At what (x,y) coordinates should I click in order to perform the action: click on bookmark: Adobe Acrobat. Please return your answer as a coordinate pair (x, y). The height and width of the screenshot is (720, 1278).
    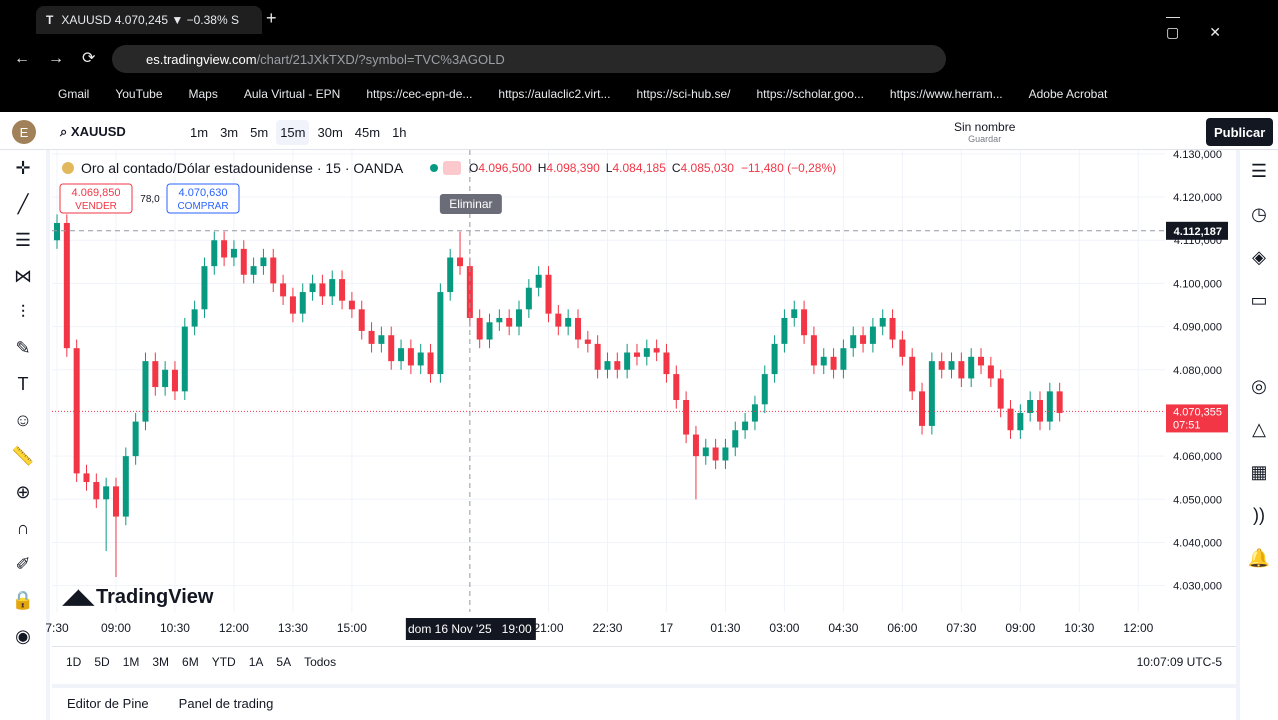
    Looking at the image, I should click on (1068, 94).